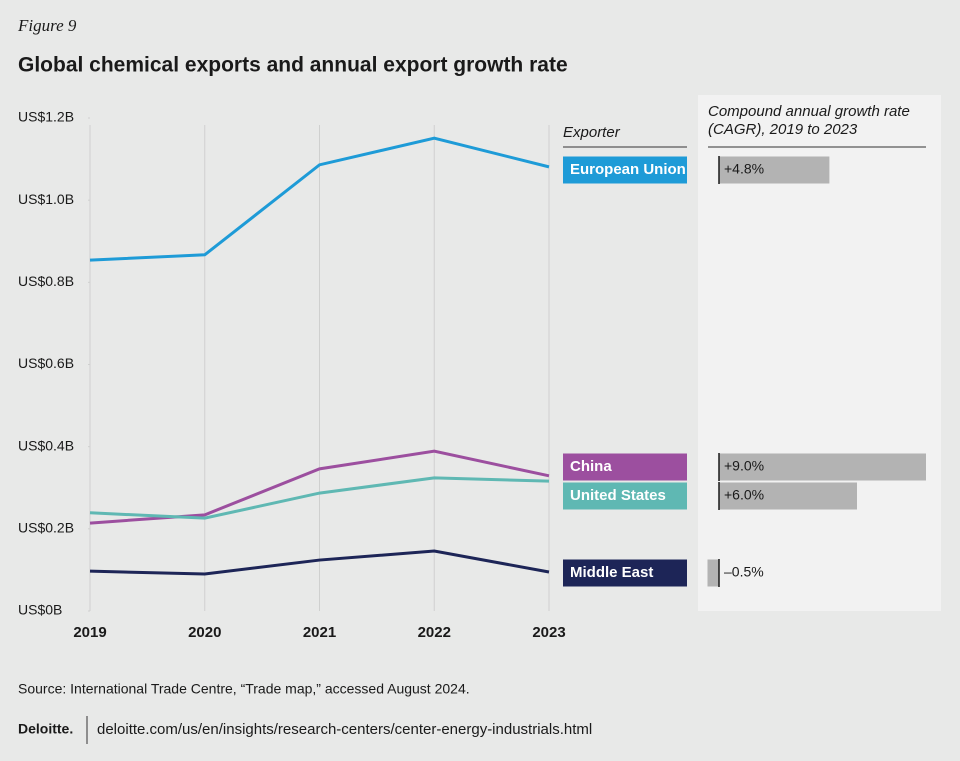 Image resolution: width=960 pixels, height=761 pixels. What do you see at coordinates (40, 610) in the screenshot?
I see `y-tick-label: US$0B` at bounding box center [40, 610].